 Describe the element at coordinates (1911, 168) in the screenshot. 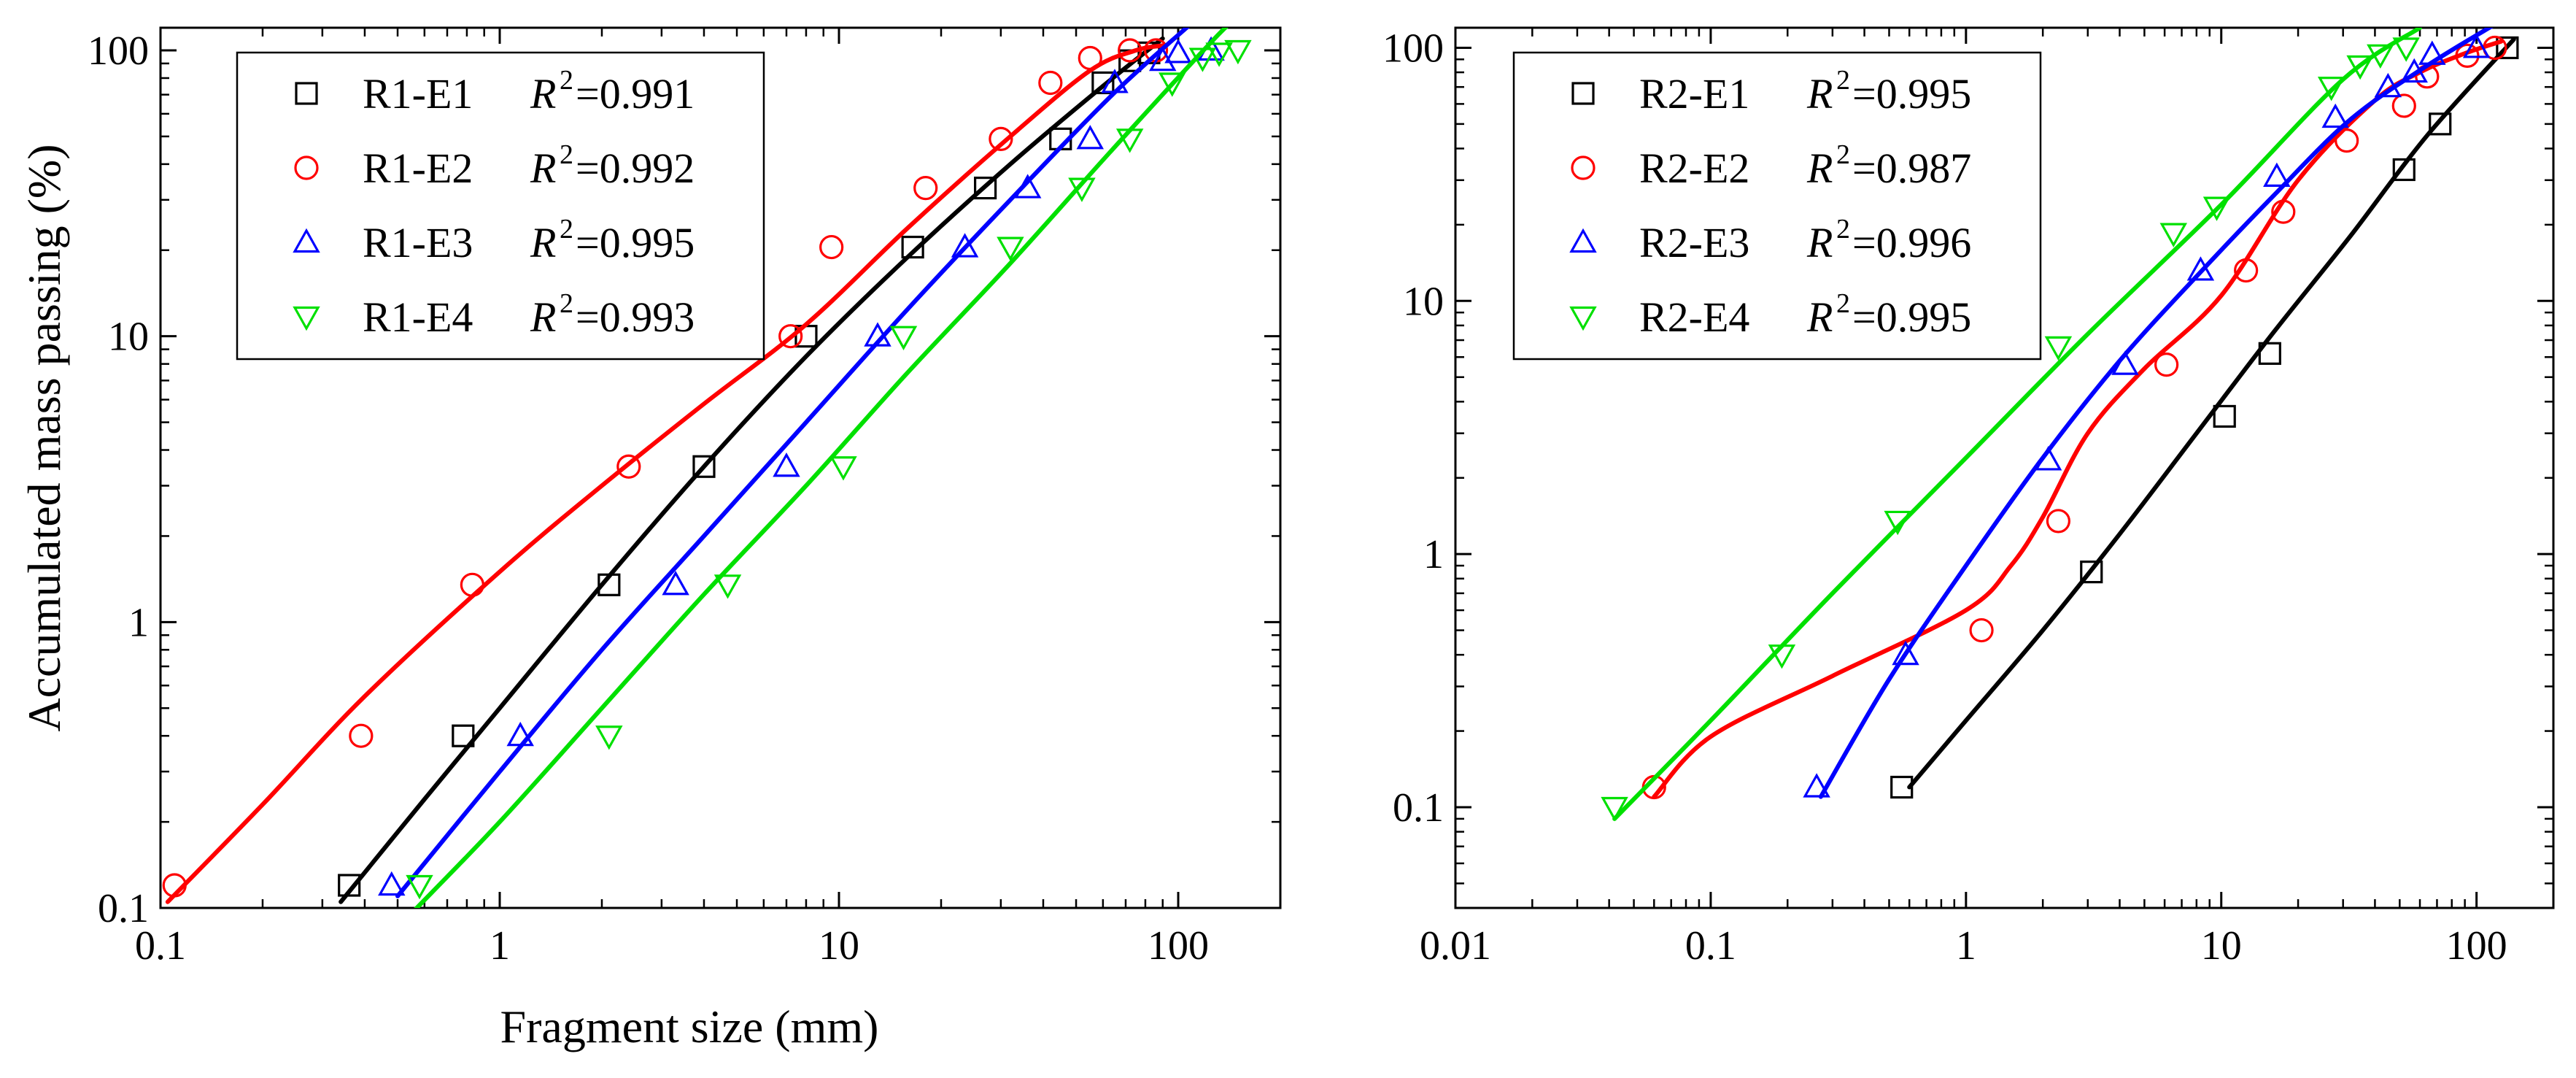

I see `legend-r2-value: =0.987` at that location.